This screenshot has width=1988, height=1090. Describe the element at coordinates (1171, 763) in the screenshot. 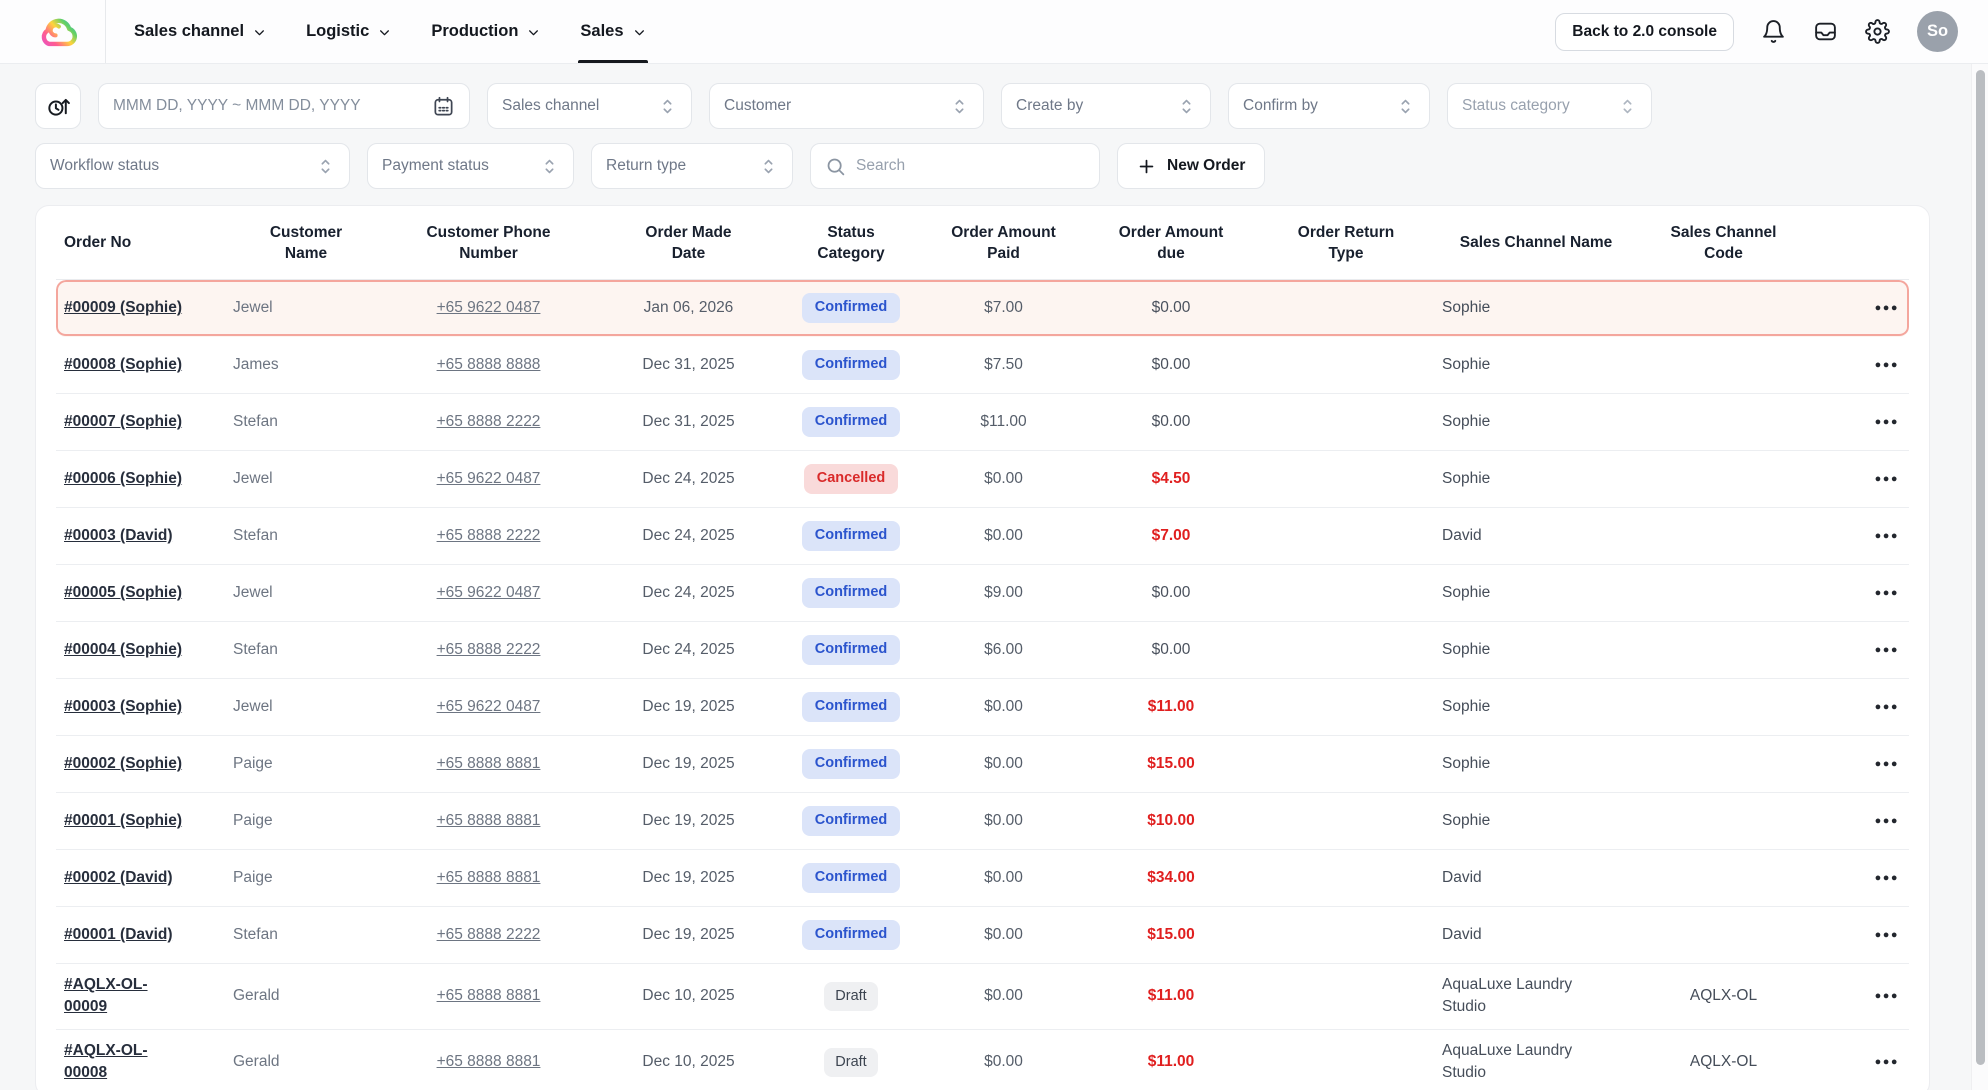

I see `order-amount-due: $15.00` at that location.